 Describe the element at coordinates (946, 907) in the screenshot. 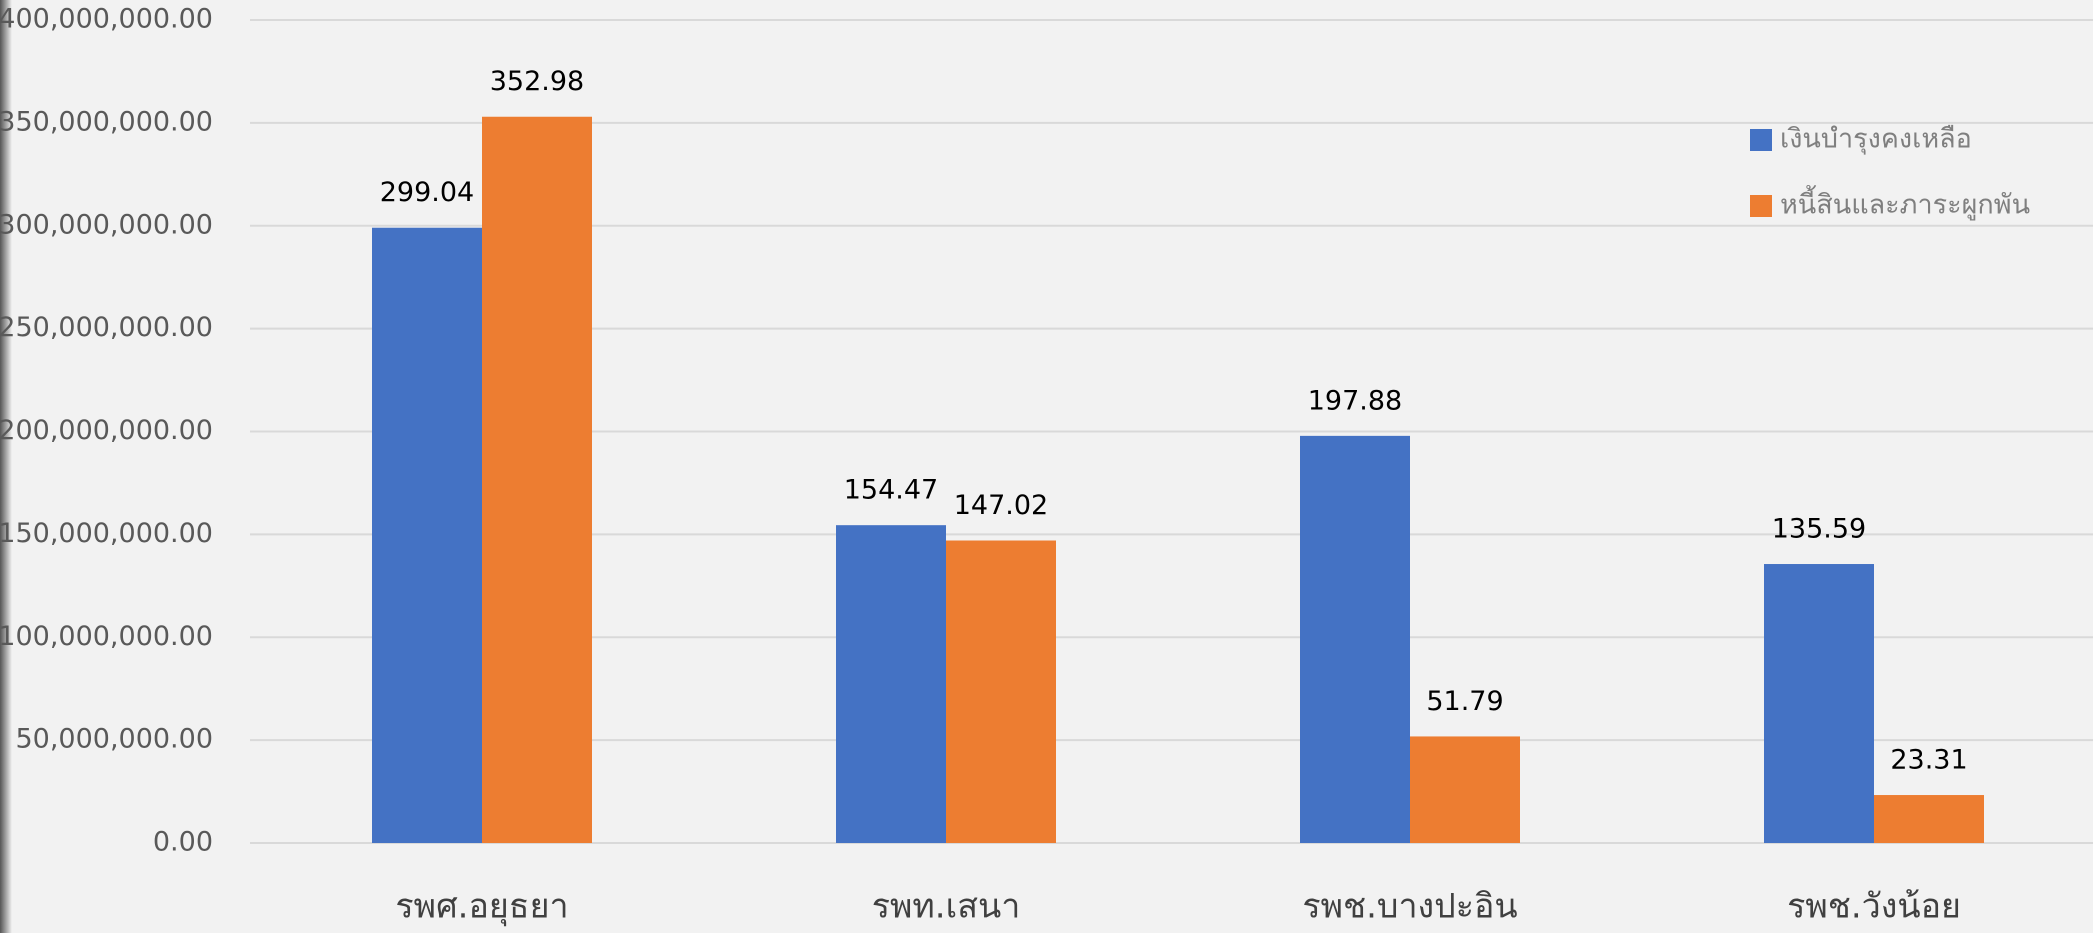

I see `x-tick-label: รพท.เสนา` at that location.